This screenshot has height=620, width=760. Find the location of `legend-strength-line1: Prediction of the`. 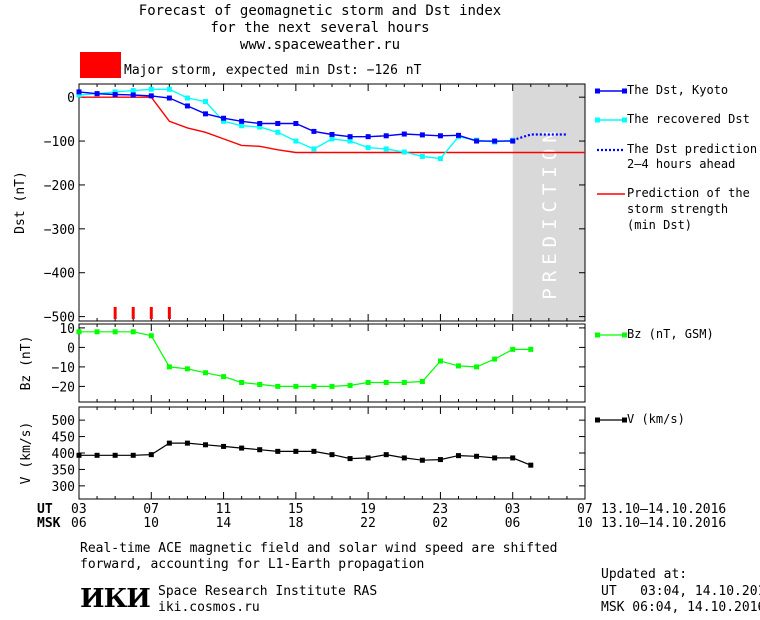

legend-strength-line1: Prediction of the is located at coordinates (688, 193).